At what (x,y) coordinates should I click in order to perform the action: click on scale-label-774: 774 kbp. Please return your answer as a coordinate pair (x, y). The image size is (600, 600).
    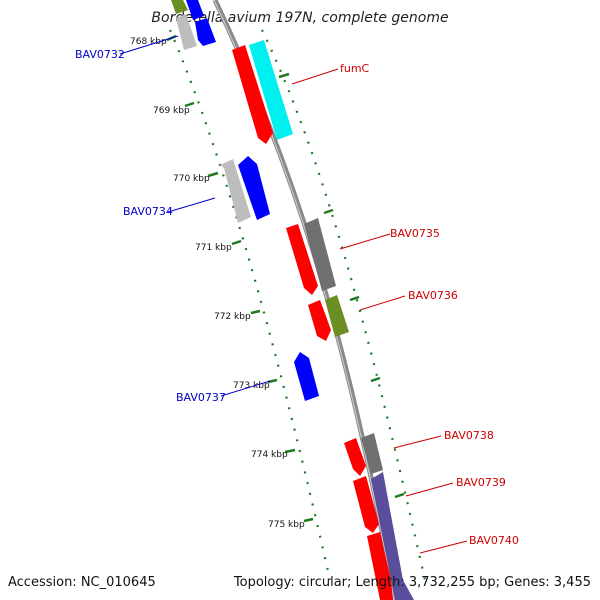
    Looking at the image, I should click on (269, 455).